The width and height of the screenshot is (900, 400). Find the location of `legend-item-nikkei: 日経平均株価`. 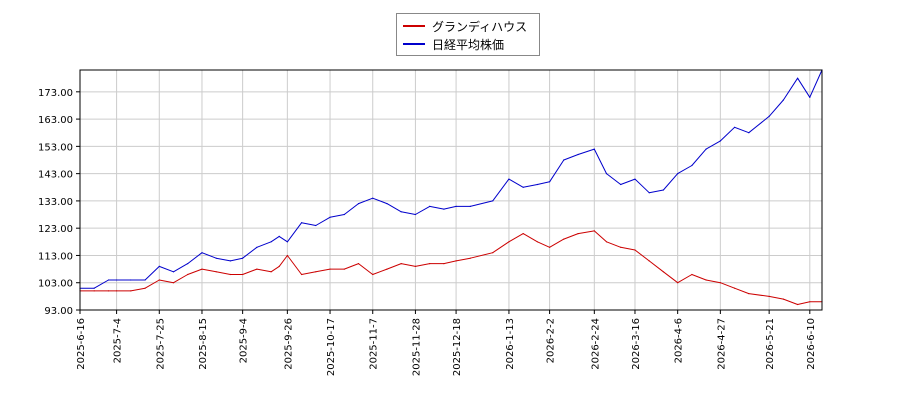

legend-item-nikkei: 日経平均株価 is located at coordinates (453, 44).